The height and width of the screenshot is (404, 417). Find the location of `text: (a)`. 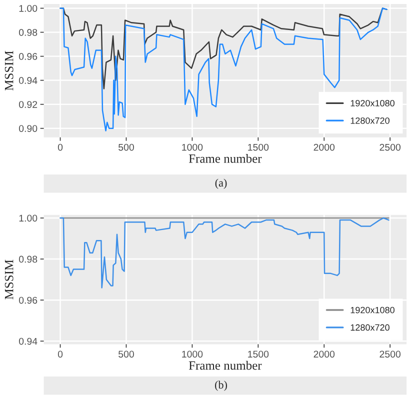

text: (a) is located at coordinates (221, 183).